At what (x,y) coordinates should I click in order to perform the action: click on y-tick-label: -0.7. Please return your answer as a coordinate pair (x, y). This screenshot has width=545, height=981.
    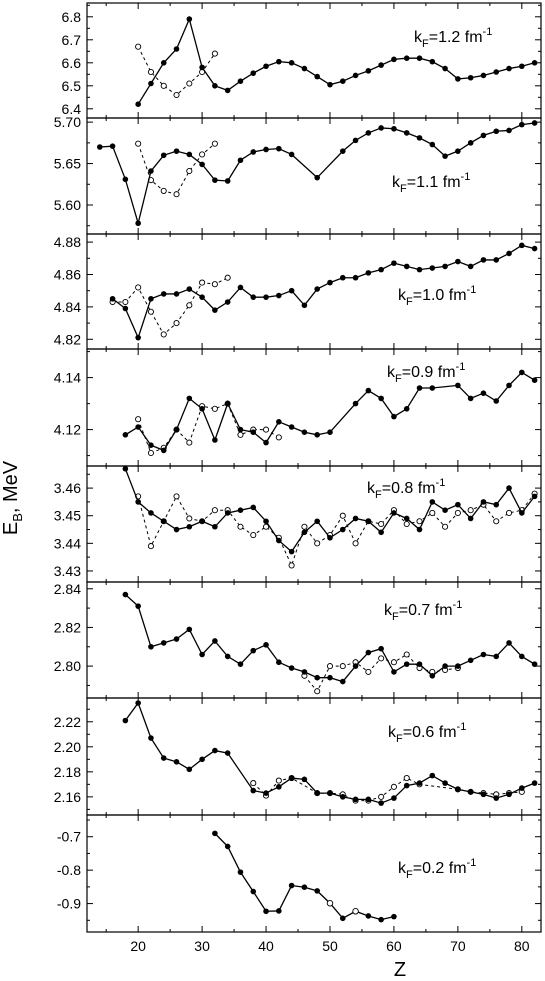
    Looking at the image, I should click on (69, 837).